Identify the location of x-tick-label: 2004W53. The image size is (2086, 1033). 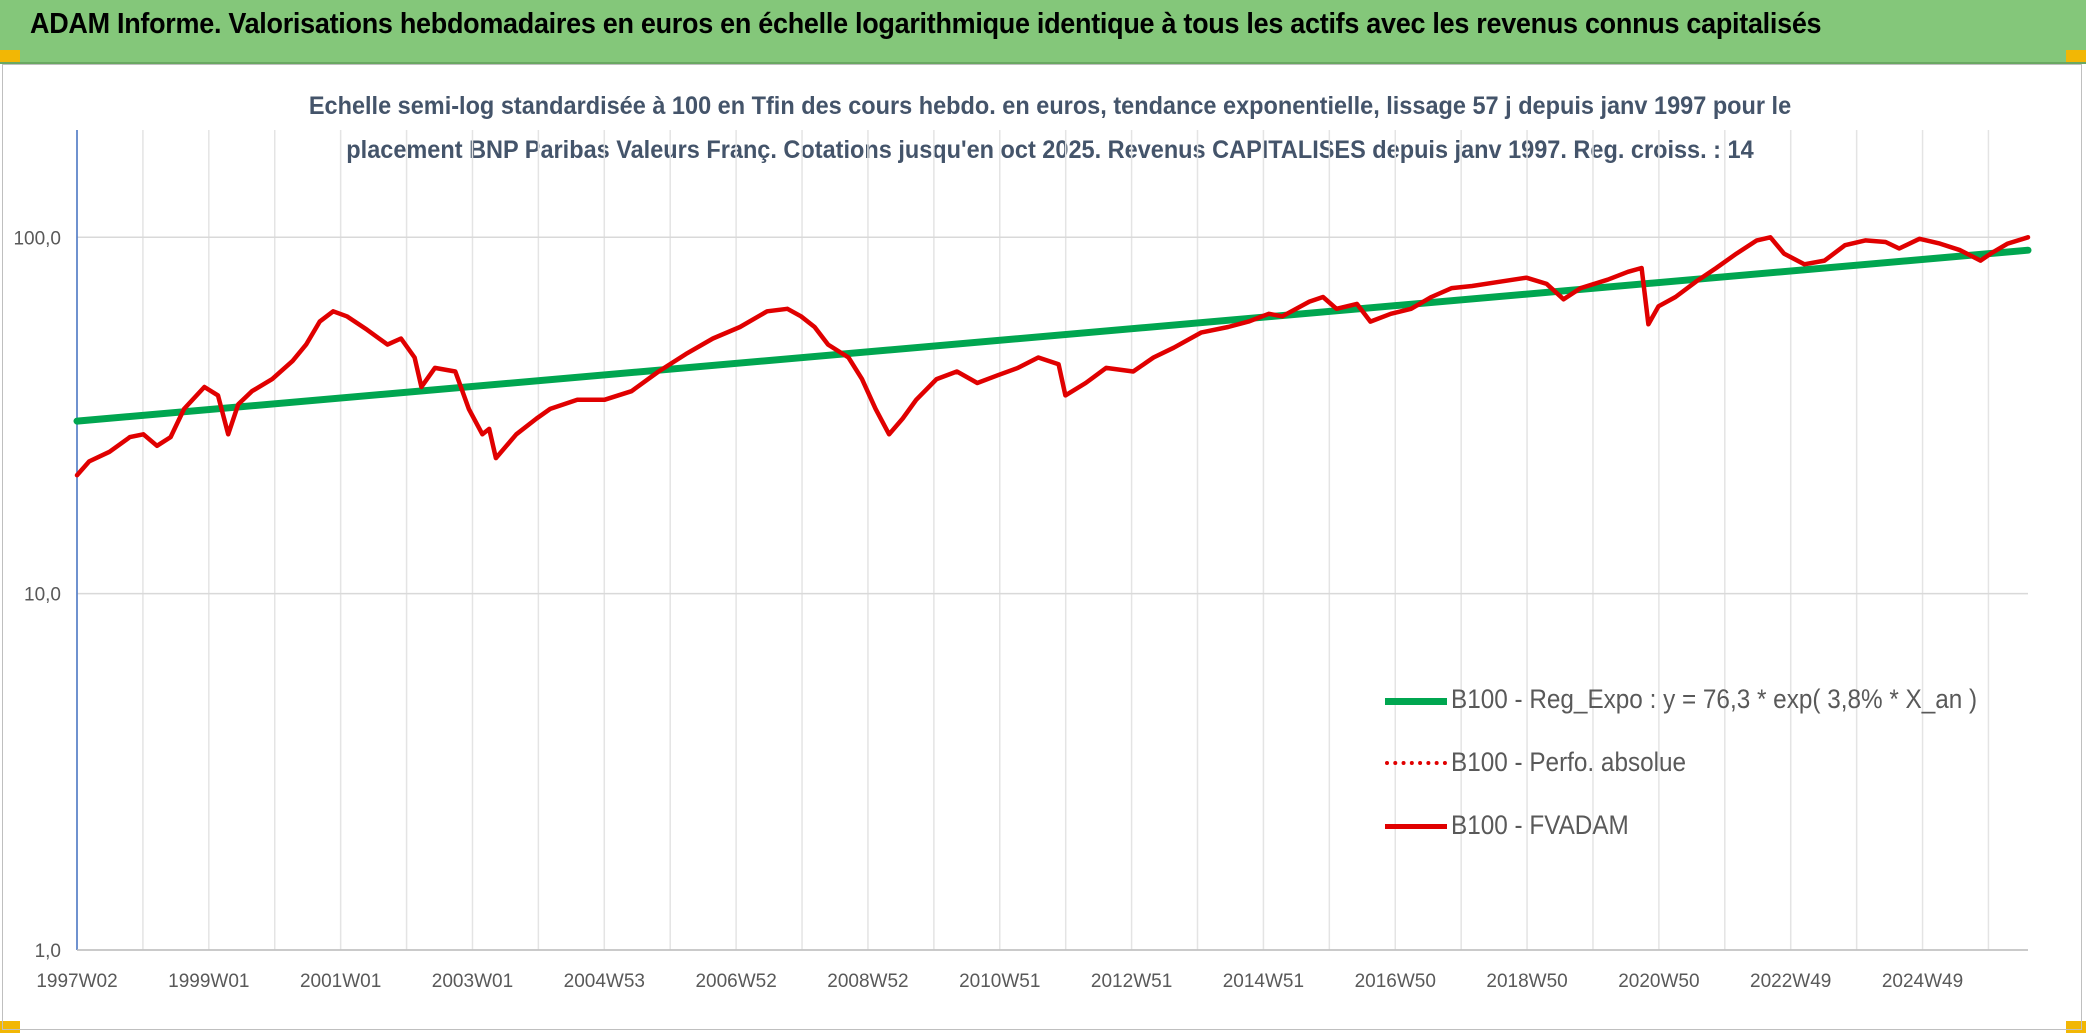
(604, 981).